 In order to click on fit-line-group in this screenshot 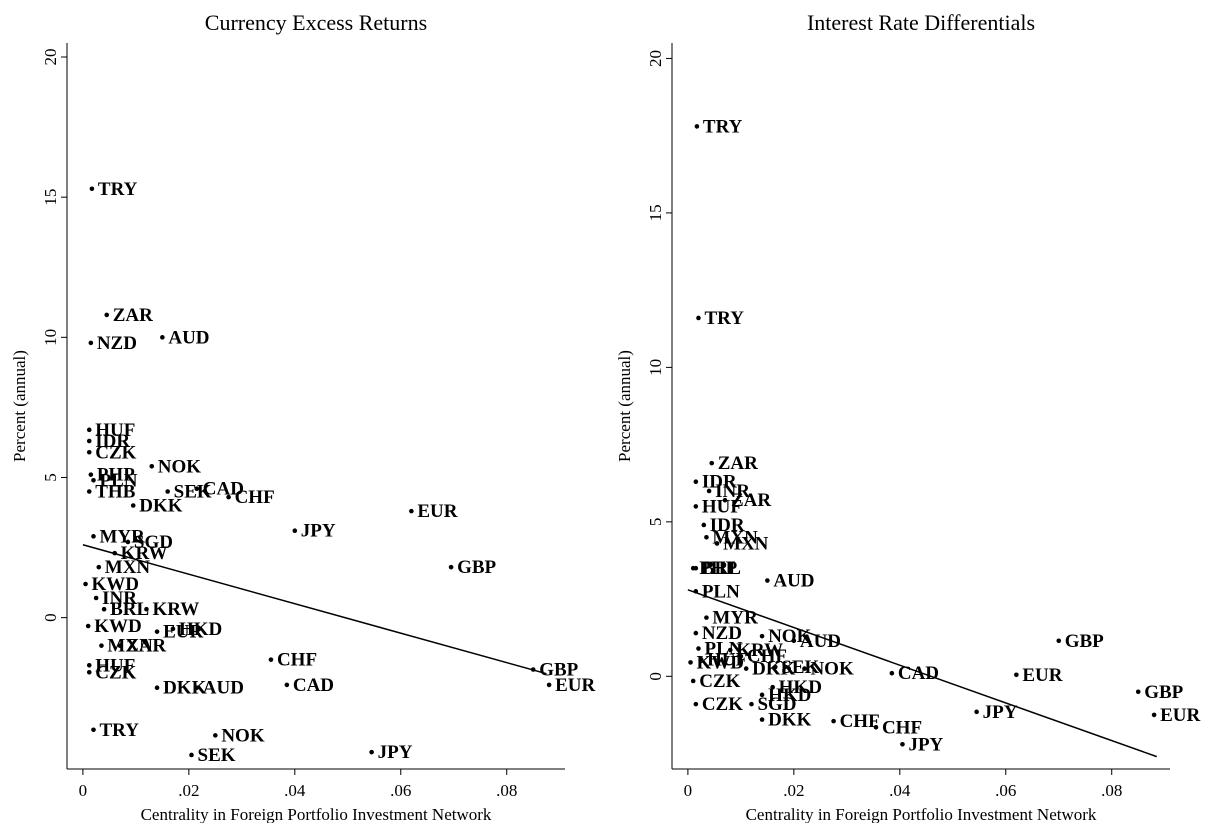, I will do `click(922, 673)`.